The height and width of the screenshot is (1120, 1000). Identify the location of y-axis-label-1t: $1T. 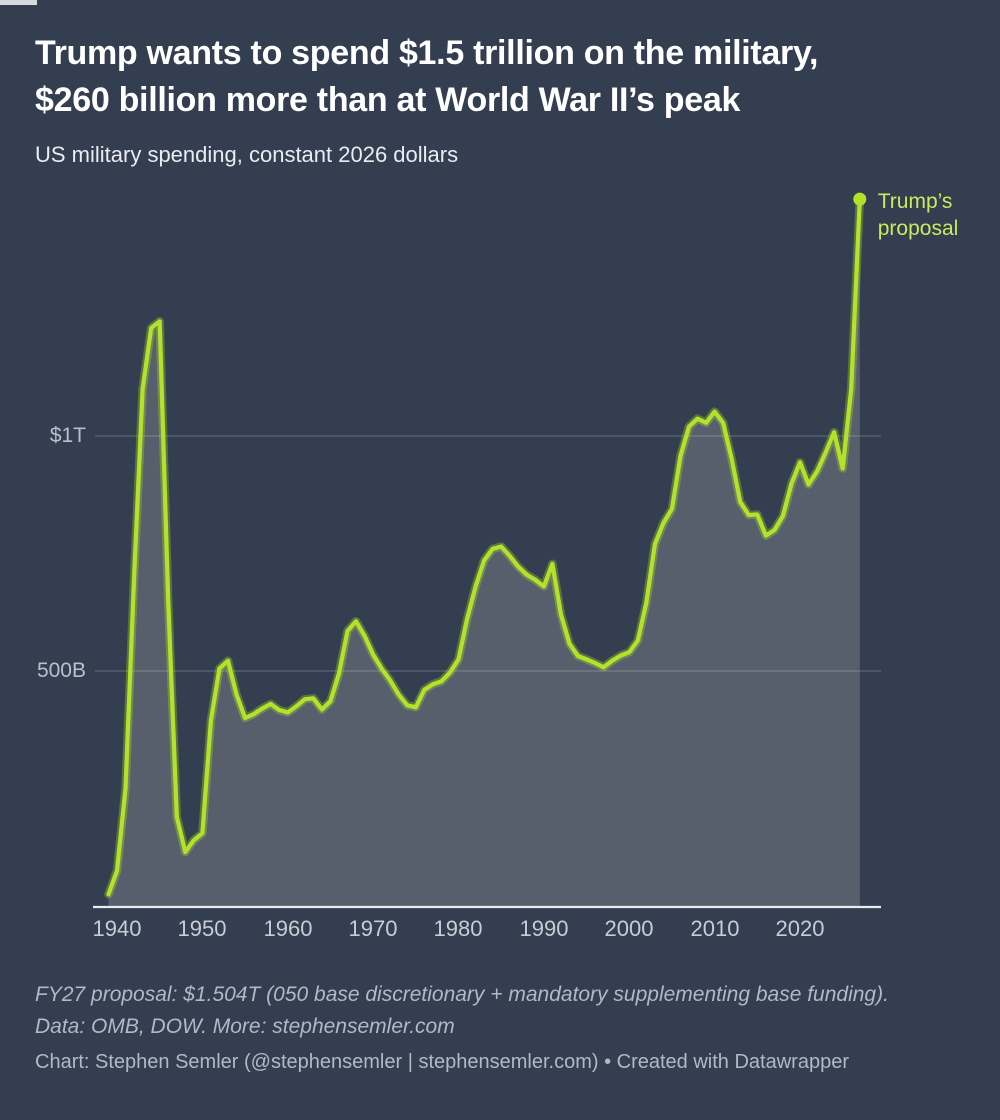
(67, 435).